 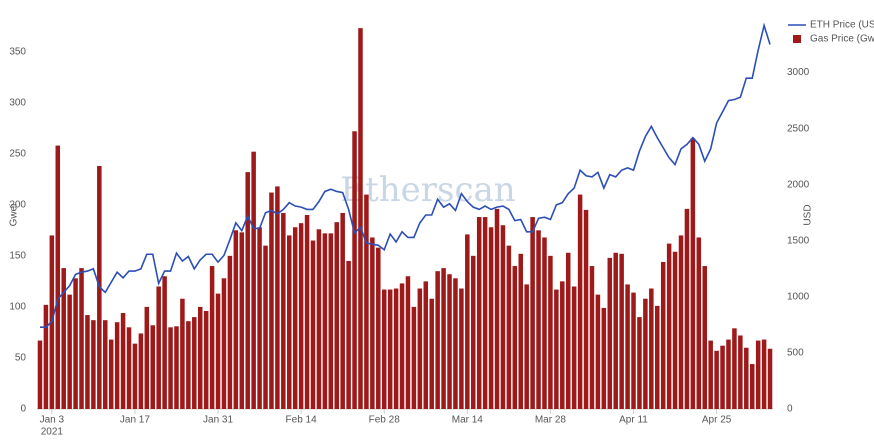 What do you see at coordinates (302, 420) in the screenshot?
I see `x-tick-label: Feb 14` at bounding box center [302, 420].